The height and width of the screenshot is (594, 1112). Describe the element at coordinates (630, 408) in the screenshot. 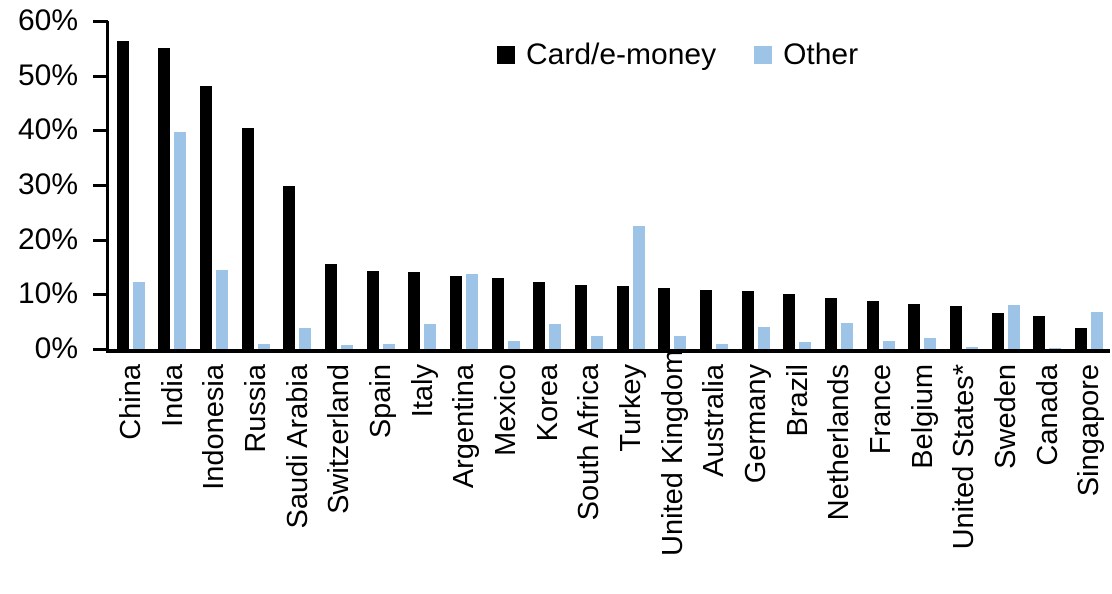

I see `x-label-turkey: Turkey` at that location.